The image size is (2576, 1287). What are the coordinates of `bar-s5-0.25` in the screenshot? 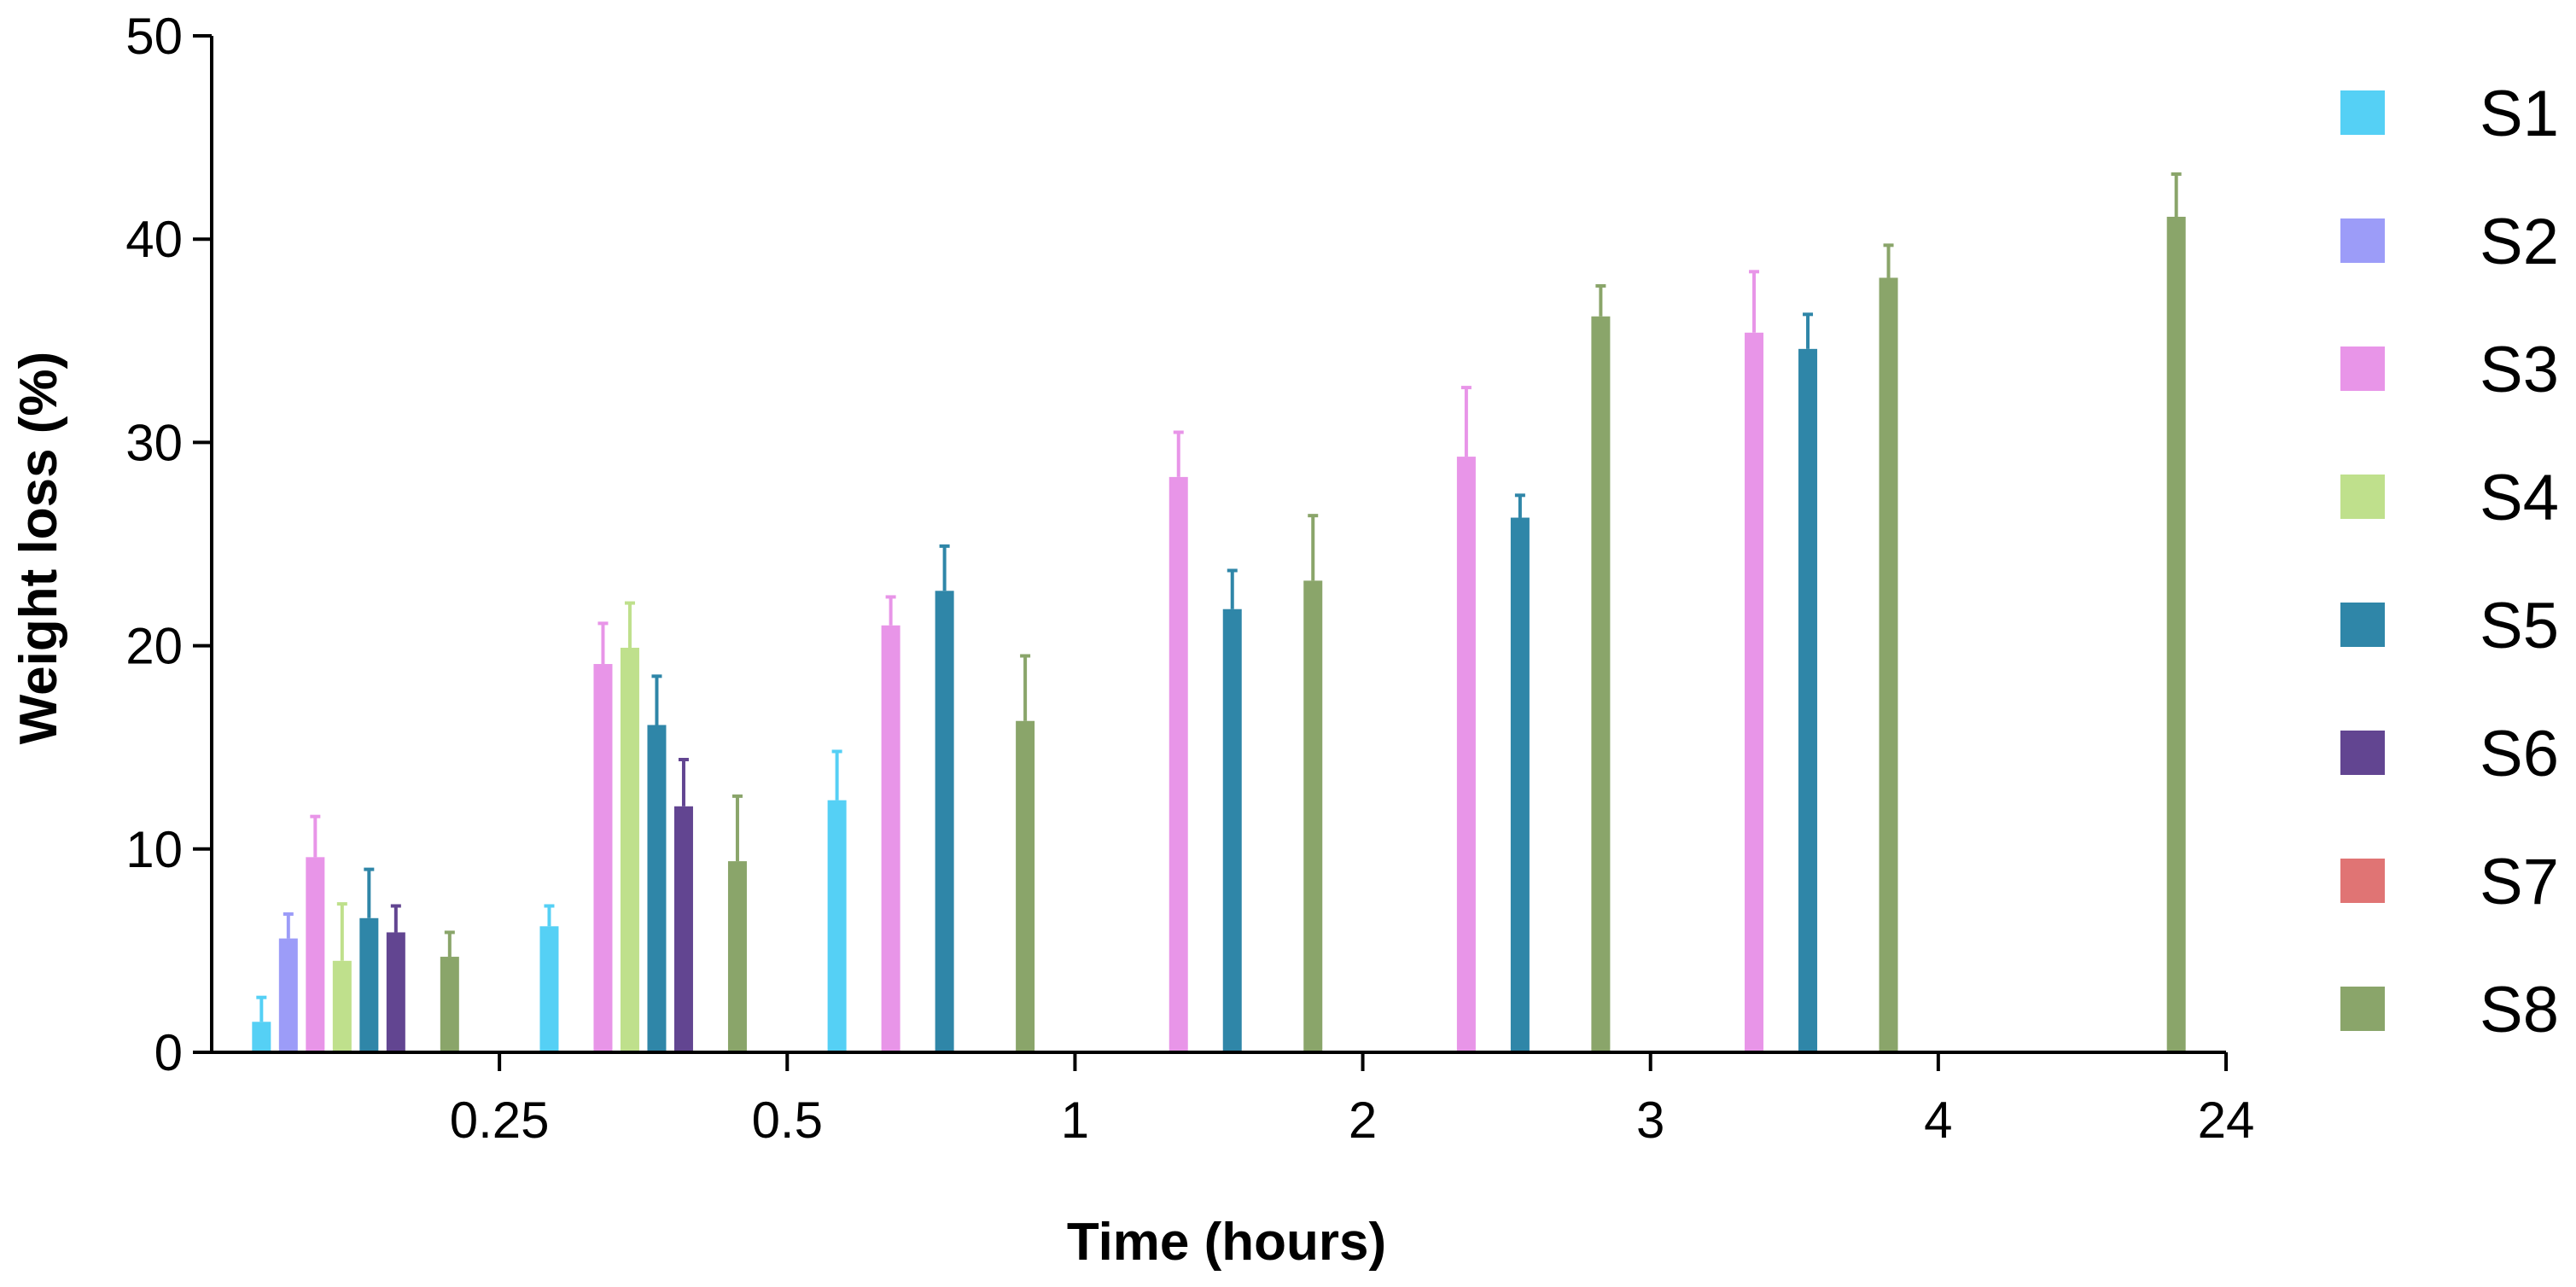 It's located at (369, 985).